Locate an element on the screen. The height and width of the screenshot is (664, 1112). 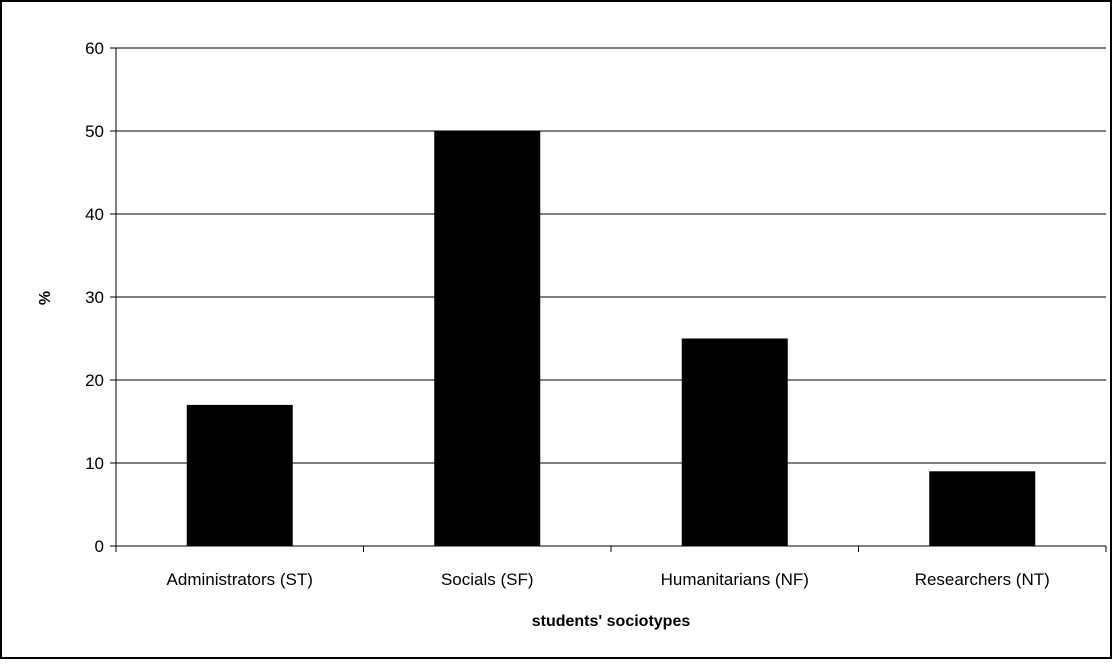
y-tick-label: 60 is located at coordinates (94, 48).